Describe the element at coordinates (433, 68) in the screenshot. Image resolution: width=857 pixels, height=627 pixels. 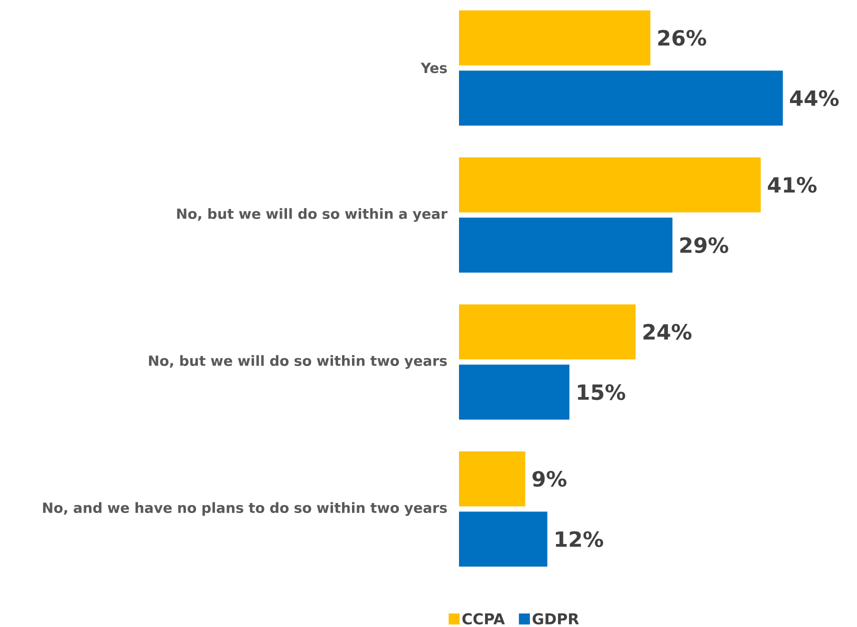
I see `y-tick-label: Yes` at that location.